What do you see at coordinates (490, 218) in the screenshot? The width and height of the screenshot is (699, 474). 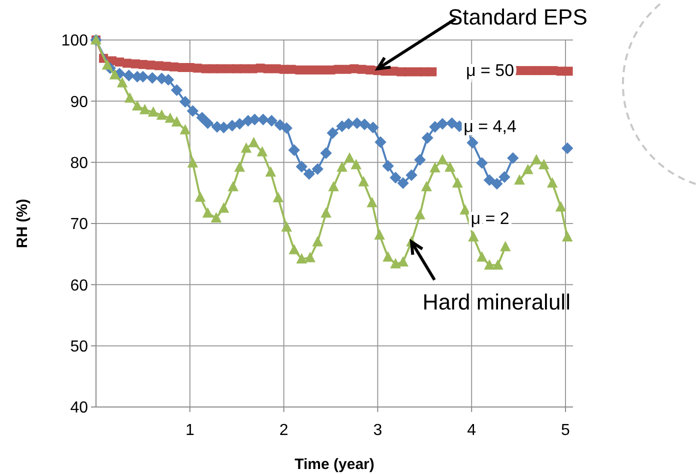 I see `annotation: μ = 2` at bounding box center [490, 218].